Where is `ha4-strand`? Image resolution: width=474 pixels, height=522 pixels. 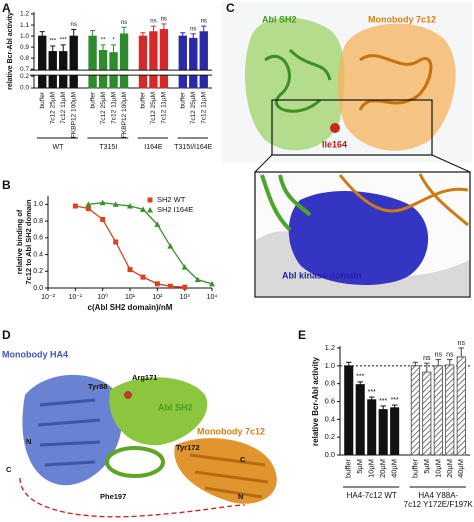 ha4-strand is located at coordinates (69, 432).